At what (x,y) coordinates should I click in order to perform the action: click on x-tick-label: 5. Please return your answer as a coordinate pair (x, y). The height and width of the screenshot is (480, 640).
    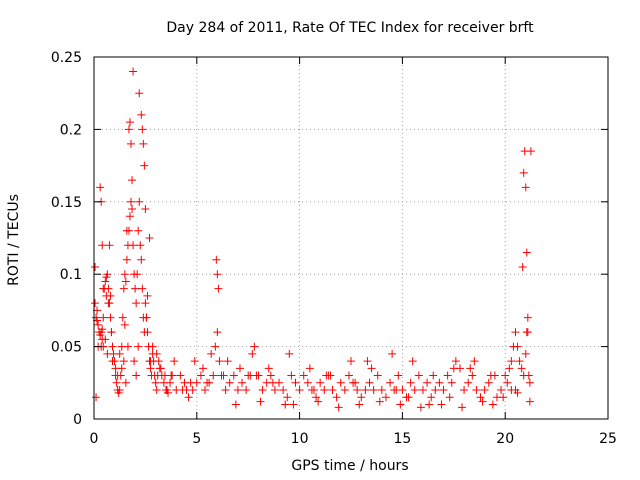
    Looking at the image, I should click on (196, 439).